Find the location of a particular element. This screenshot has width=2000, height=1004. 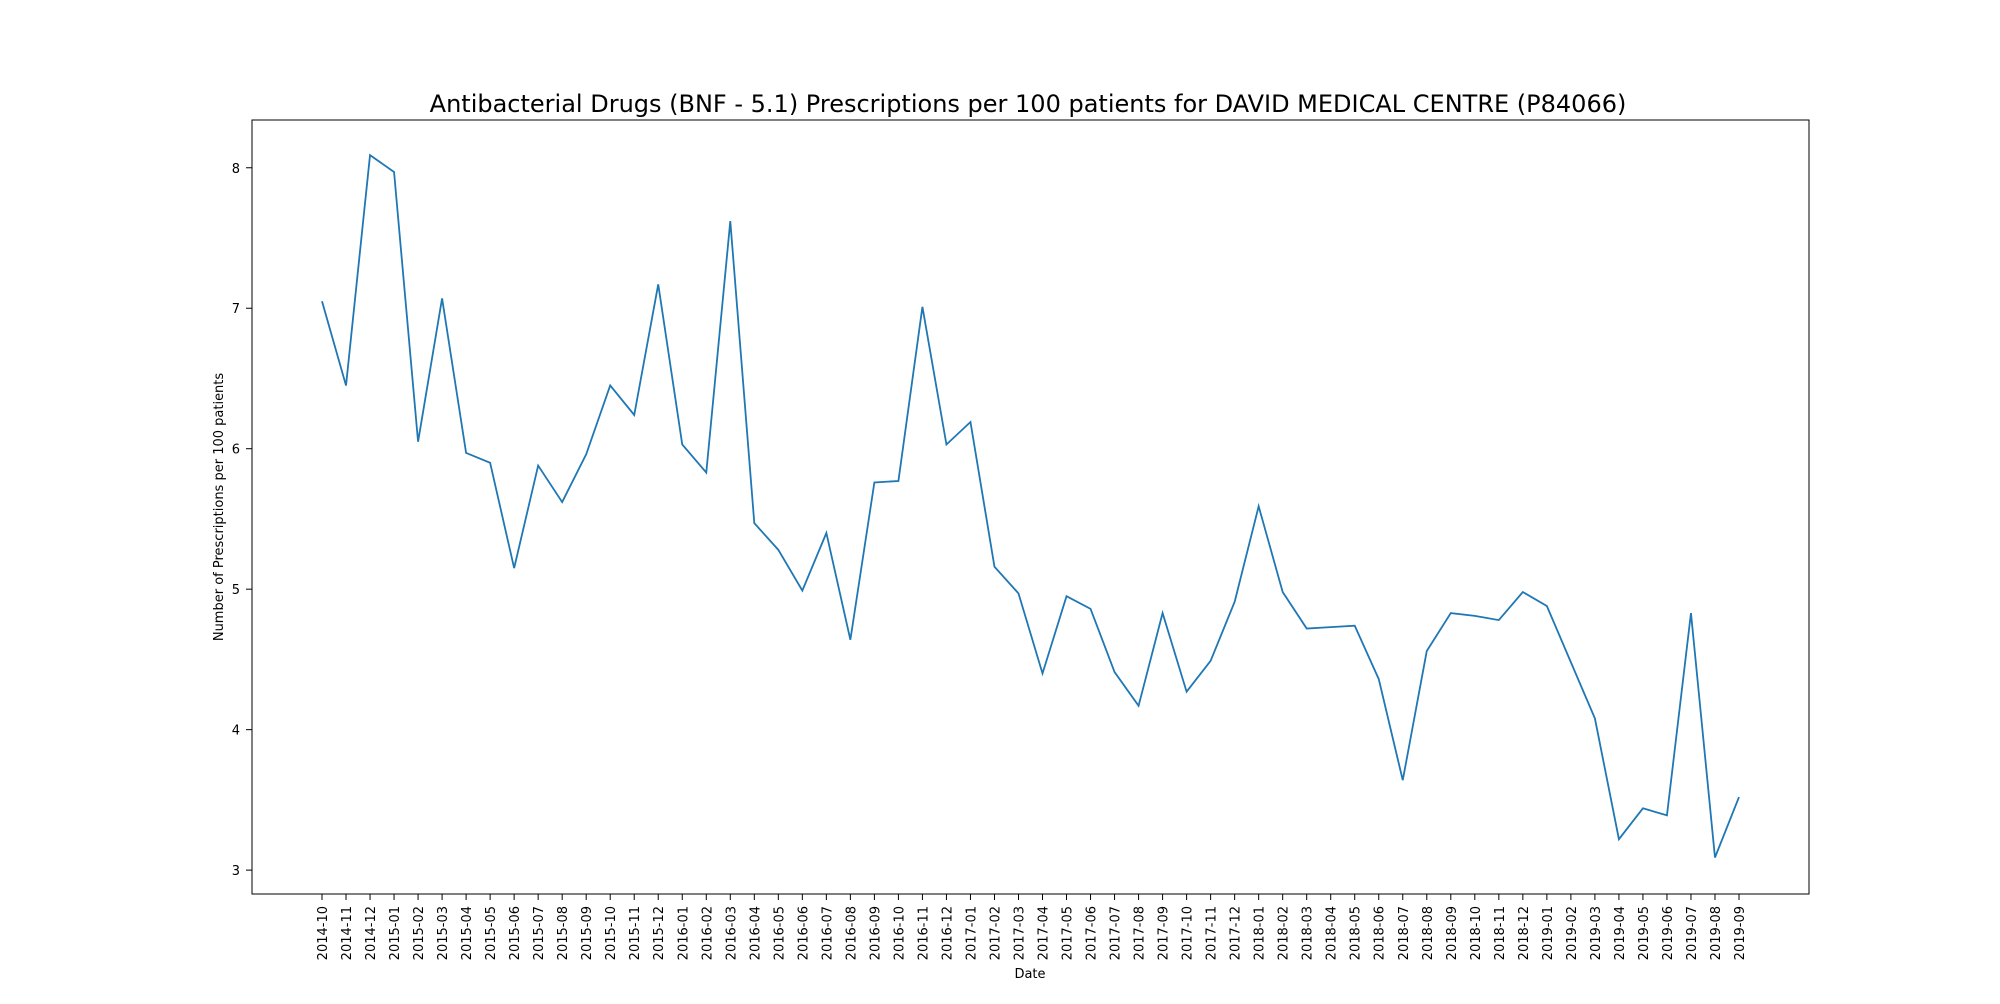

x-tick-label: 2017-01 is located at coordinates (971, 933).